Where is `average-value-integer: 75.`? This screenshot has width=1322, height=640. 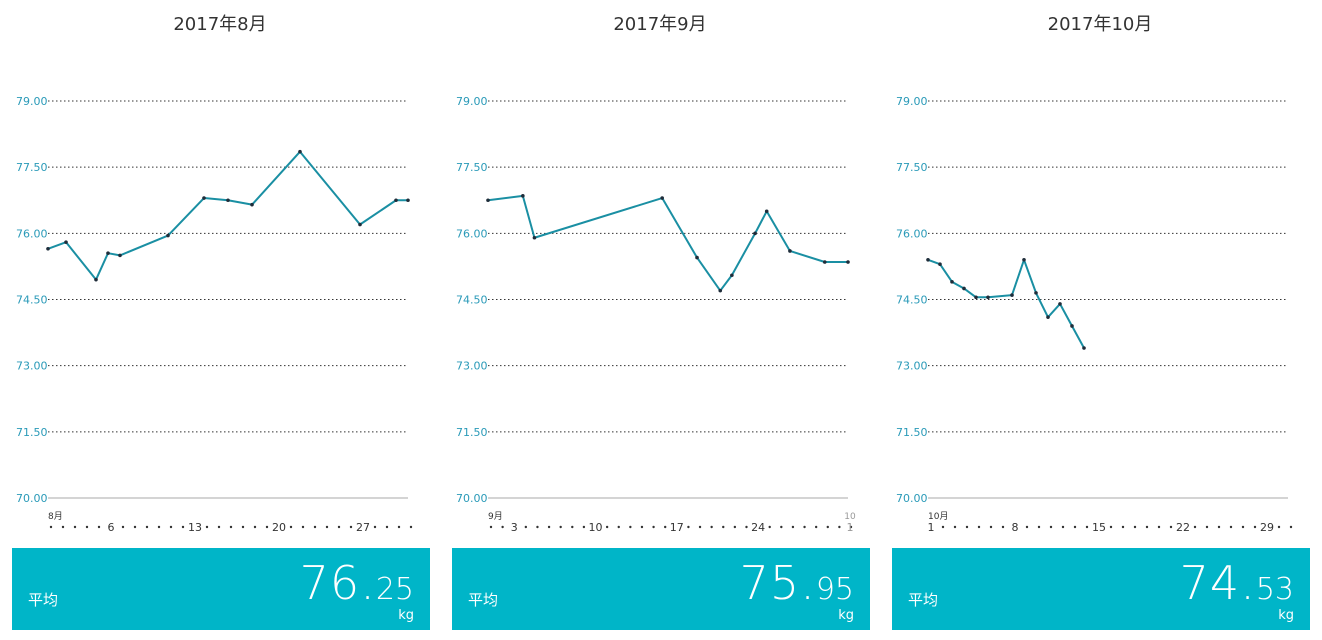
average-value-integer: 75. is located at coordinates (777, 583).